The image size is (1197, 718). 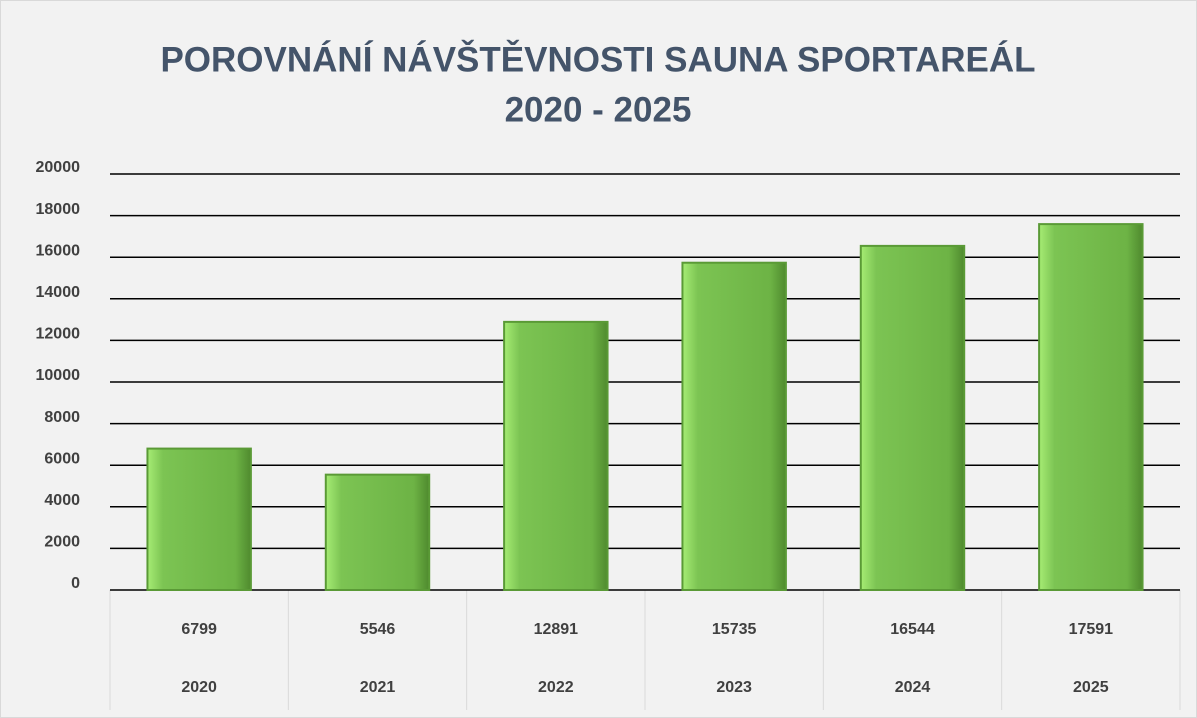 I want to click on data-table-value: 15735, so click(x=734, y=629).